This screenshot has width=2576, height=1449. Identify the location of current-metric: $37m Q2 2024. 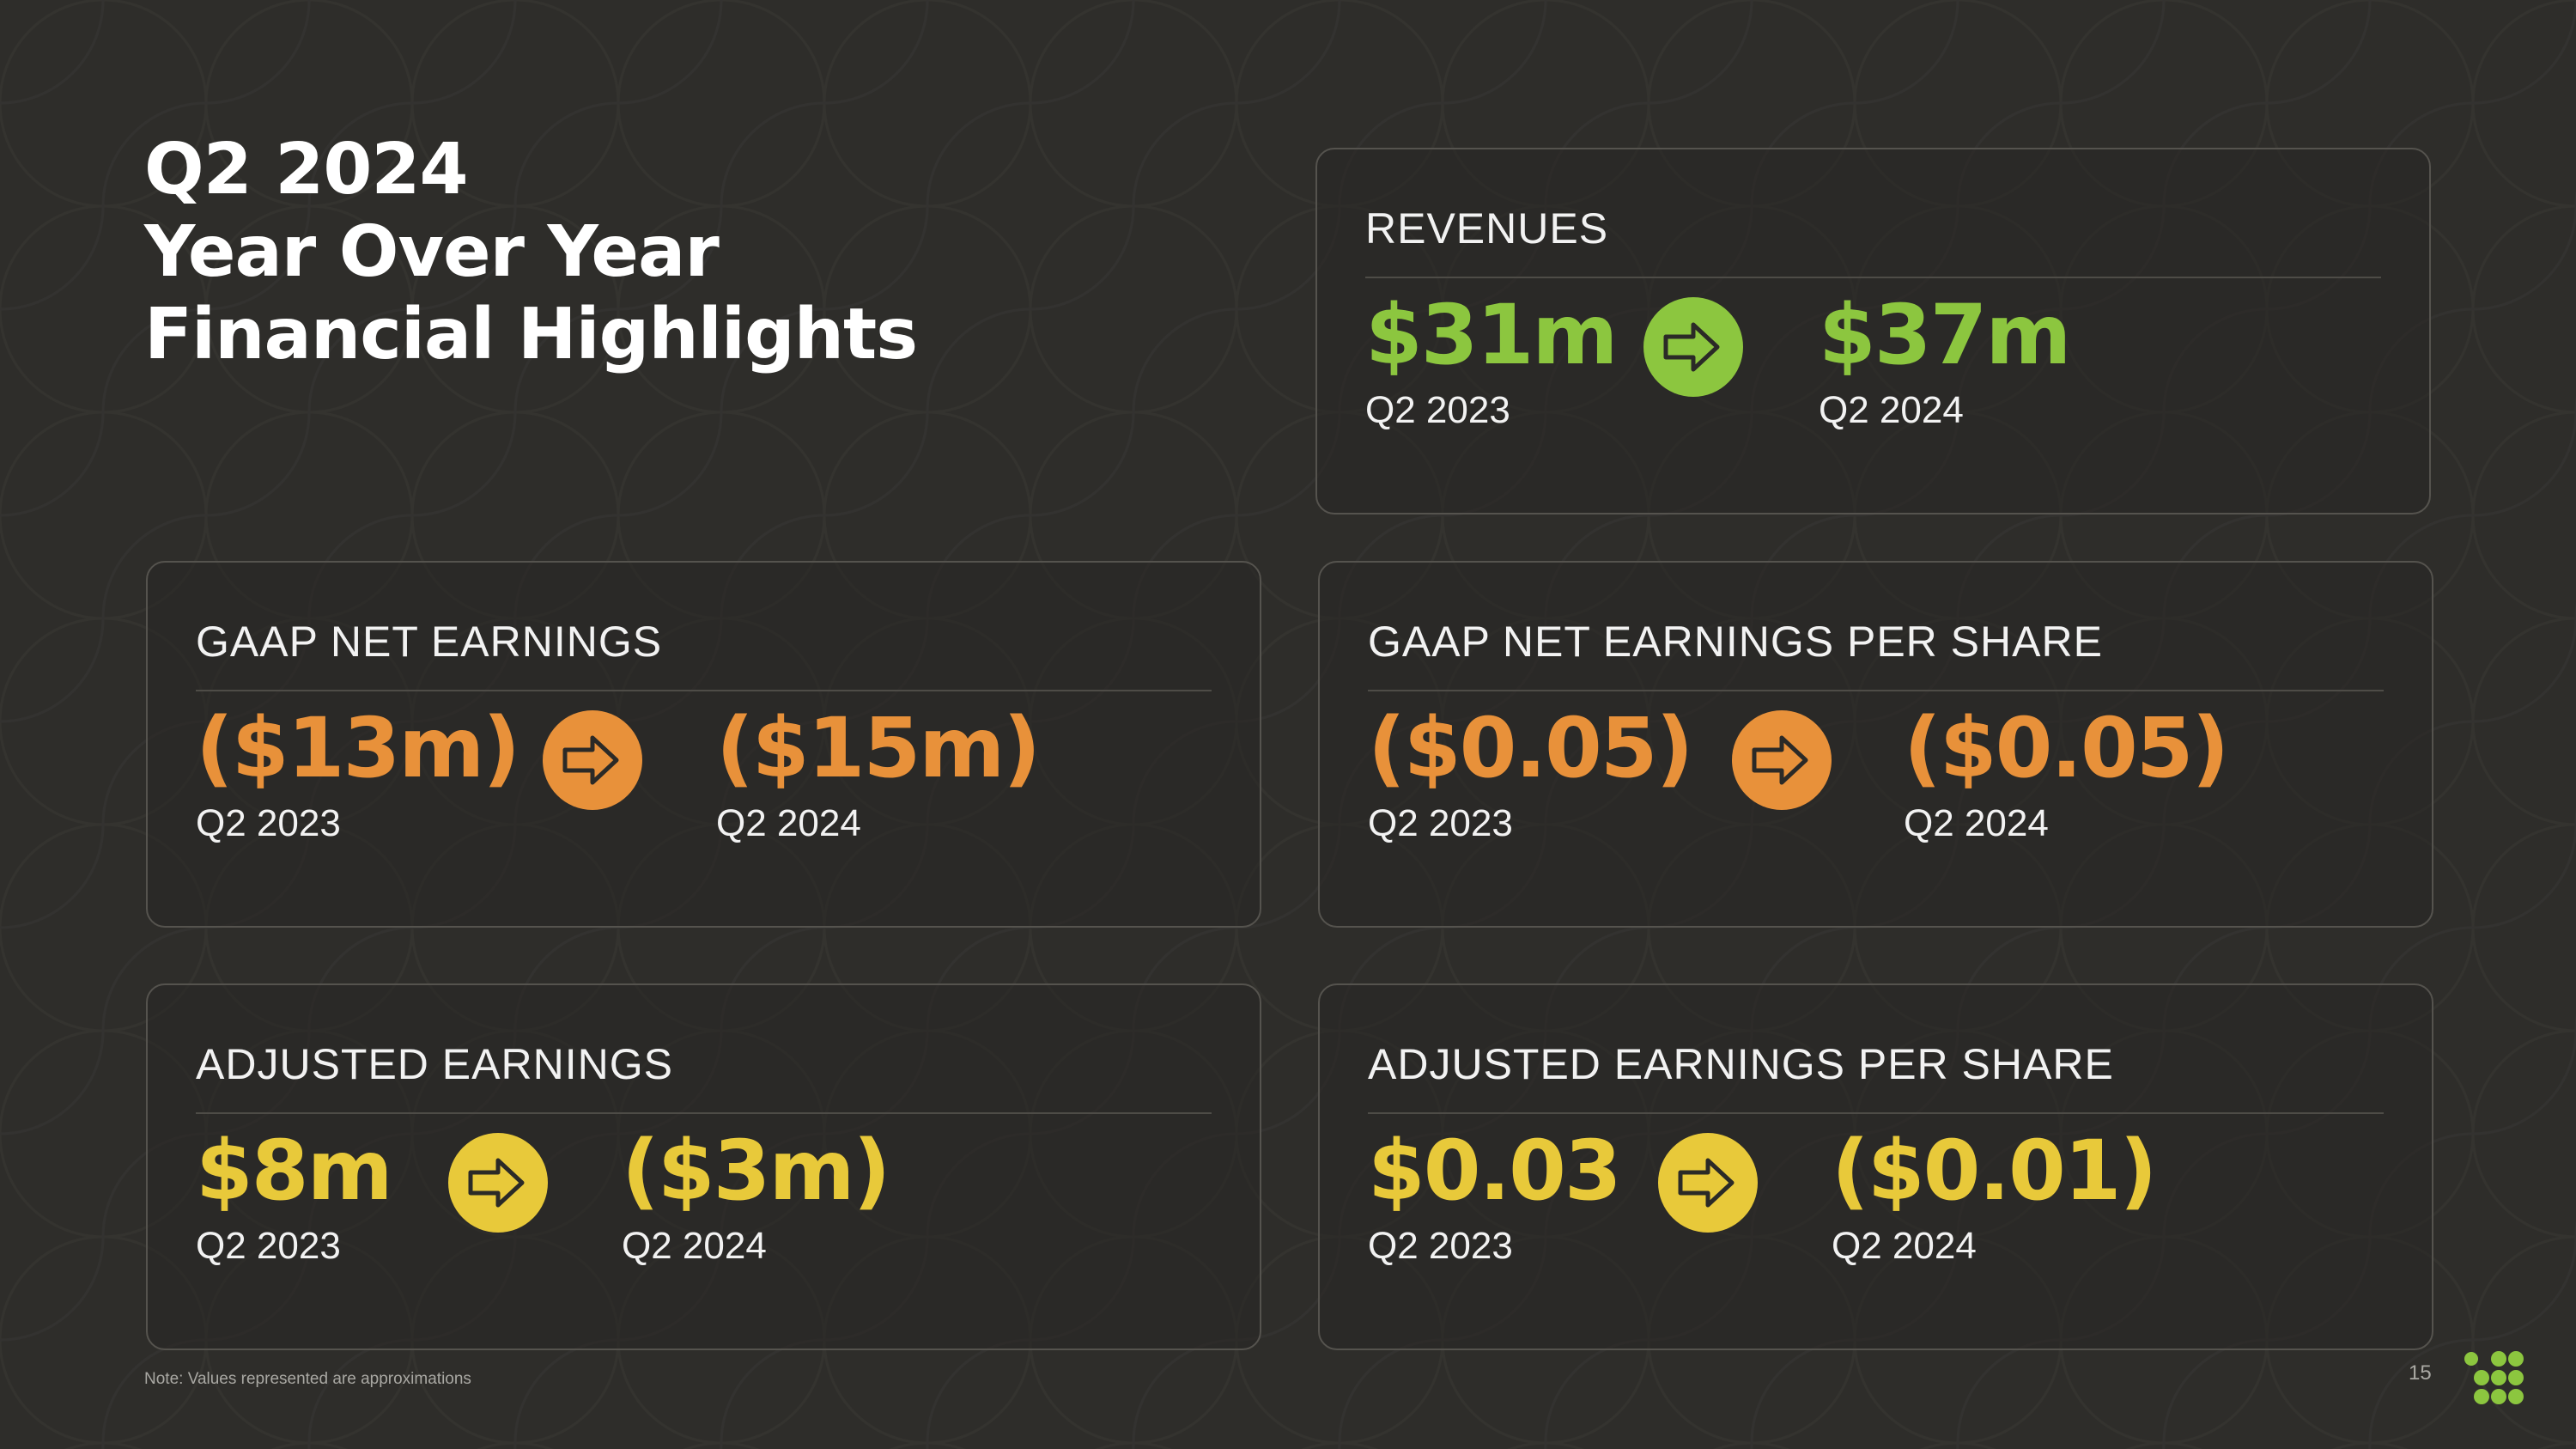
(1945, 360).